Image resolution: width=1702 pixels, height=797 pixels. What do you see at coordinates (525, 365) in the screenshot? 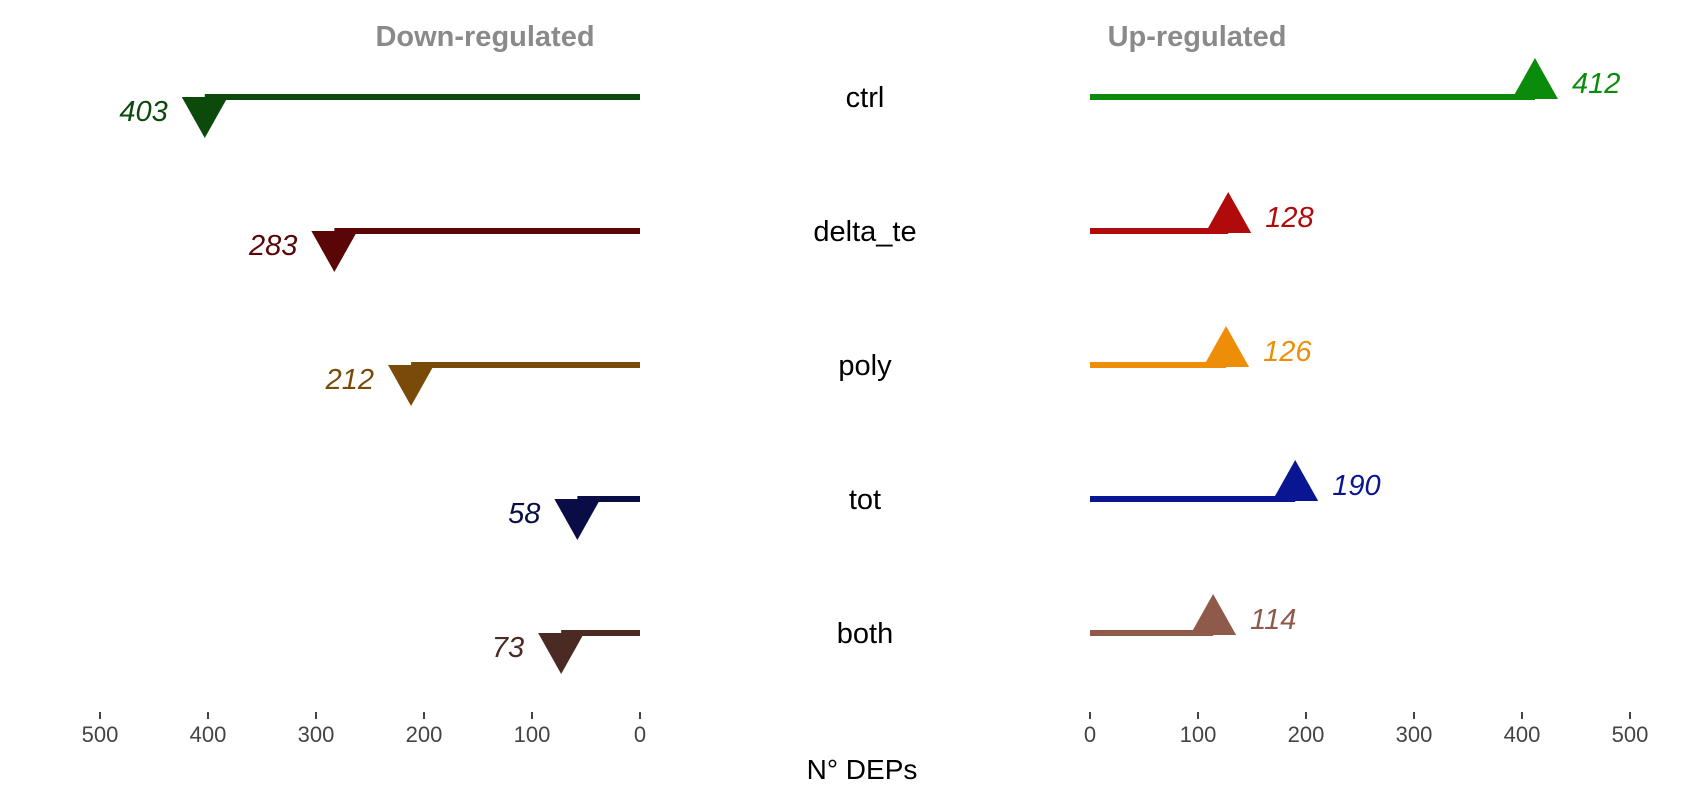
I see `down-bar-poly` at bounding box center [525, 365].